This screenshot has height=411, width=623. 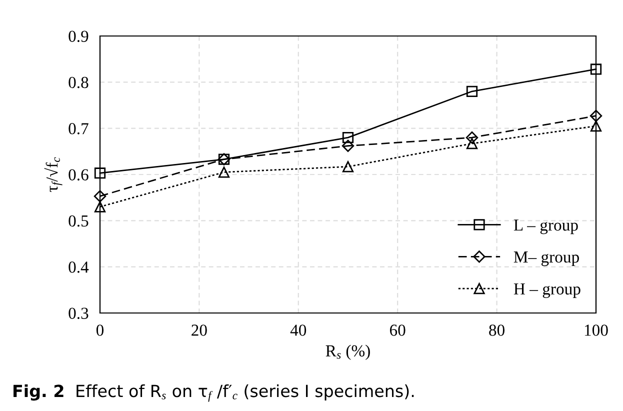 I want to click on y-tick-label: 0.3, so click(x=78, y=314).